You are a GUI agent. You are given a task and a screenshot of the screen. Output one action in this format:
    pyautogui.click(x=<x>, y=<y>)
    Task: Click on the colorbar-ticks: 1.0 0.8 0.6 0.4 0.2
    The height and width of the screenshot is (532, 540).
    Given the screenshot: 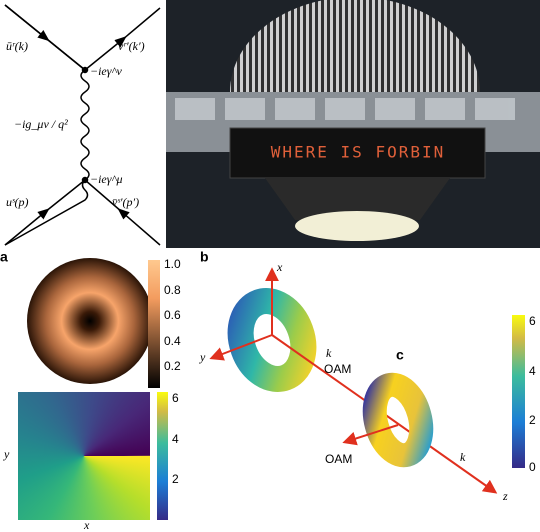 What is the action you would take?
    pyautogui.click(x=172, y=315)
    